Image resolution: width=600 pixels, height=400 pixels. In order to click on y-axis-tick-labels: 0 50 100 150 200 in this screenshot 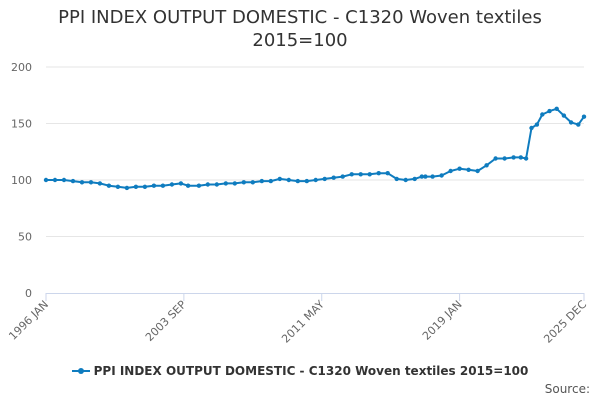, I will do `click(21, 180)`.